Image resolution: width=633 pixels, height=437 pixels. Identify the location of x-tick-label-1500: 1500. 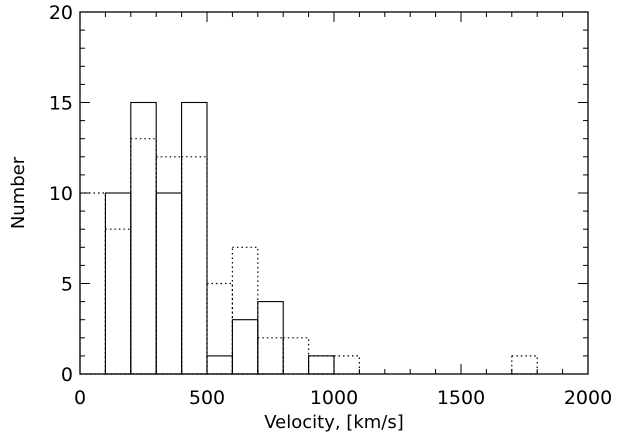
(461, 398).